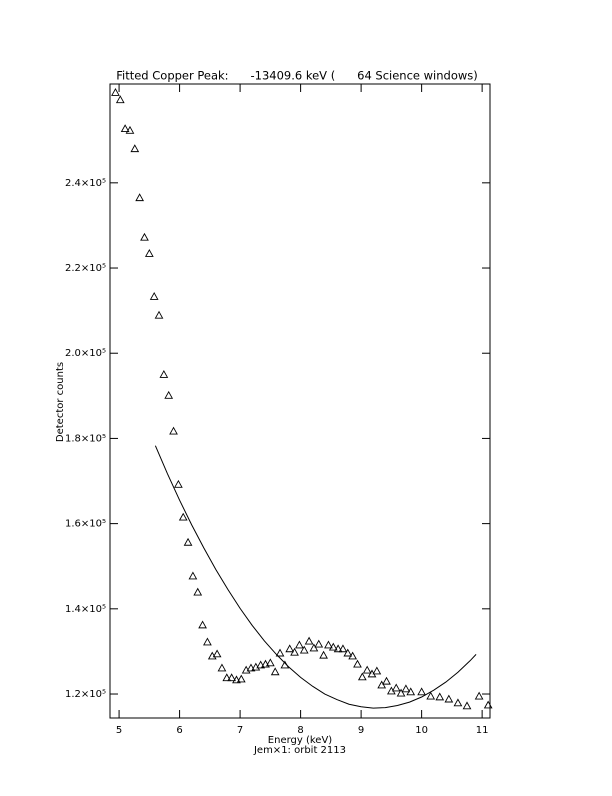 This screenshot has height=796, width=612. I want to click on x-tick-label: 10, so click(421, 730).